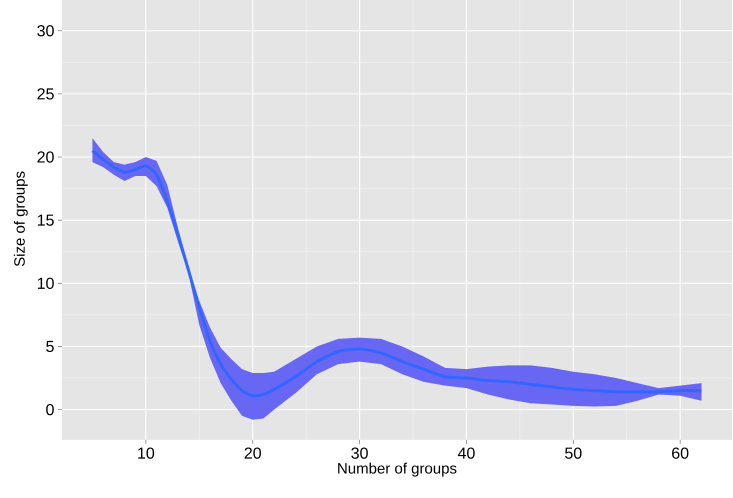  I want to click on x-tick-label: 10, so click(146, 453).